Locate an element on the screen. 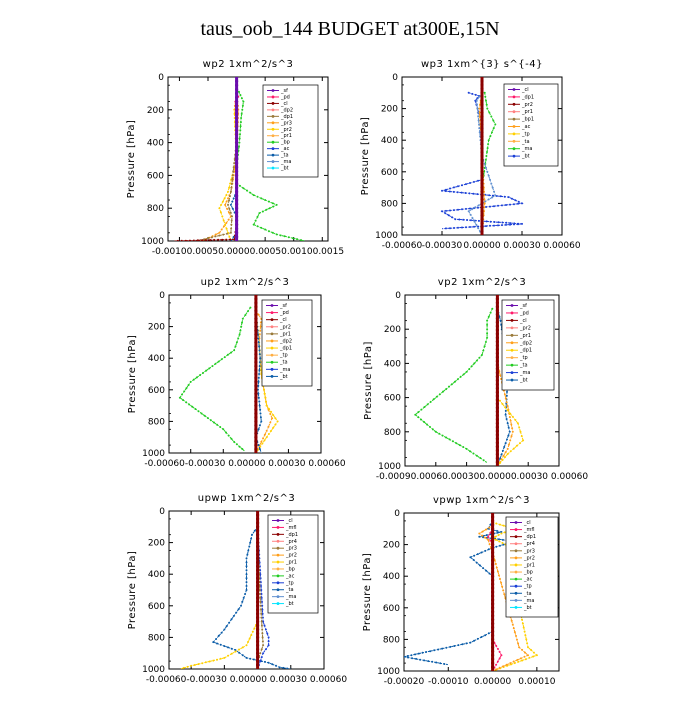  legend-entry: _cl is located at coordinates (527, 523).